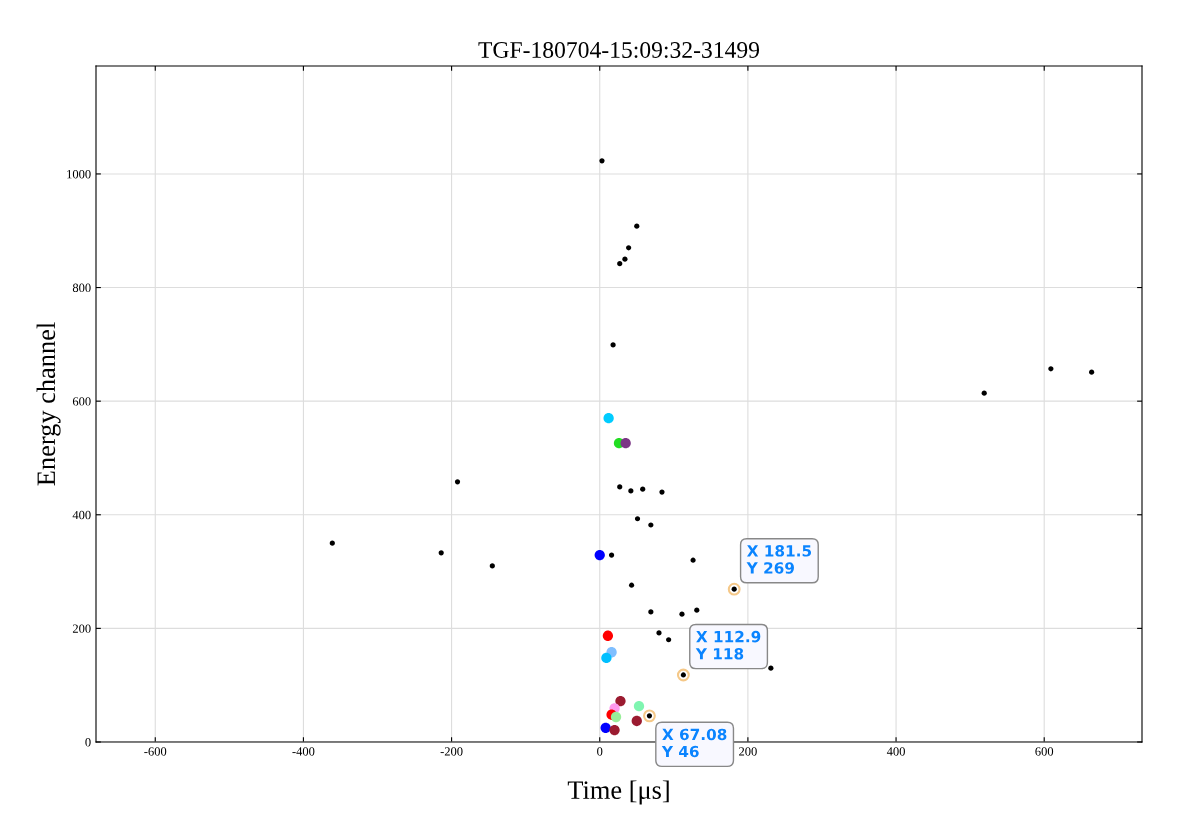 Image resolution: width=1177 pixels, height=818 pixels. Describe the element at coordinates (81, 628) in the screenshot. I see `y-tick-label: 200` at that location.